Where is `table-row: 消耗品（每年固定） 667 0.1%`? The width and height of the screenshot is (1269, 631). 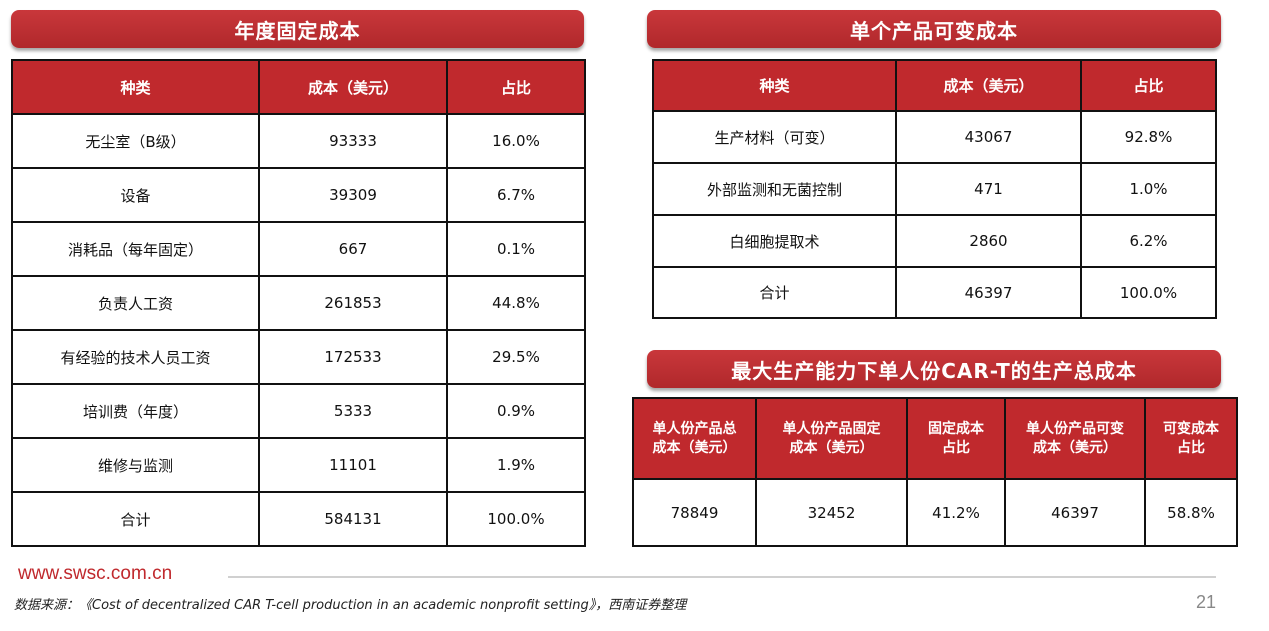
table-row: 消耗品（每年固定） 667 0.1% is located at coordinates (298, 249).